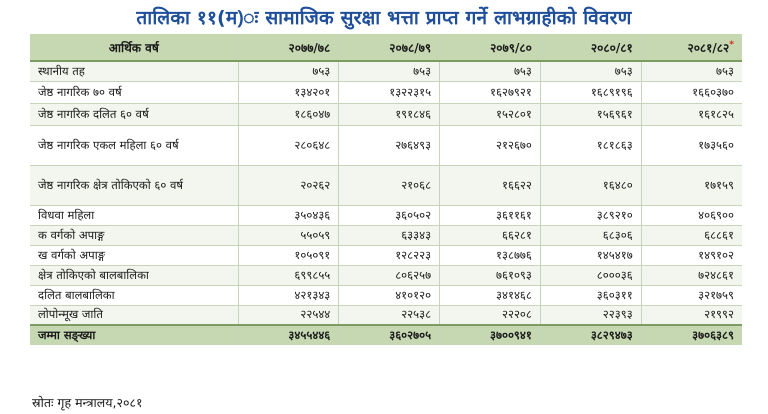 Image resolution: width=768 pixels, height=414 pixels. What do you see at coordinates (134, 114) in the screenshot?
I see `row-label: जेष्ठ नागरिक दलित ६० वर्ष` at bounding box center [134, 114].